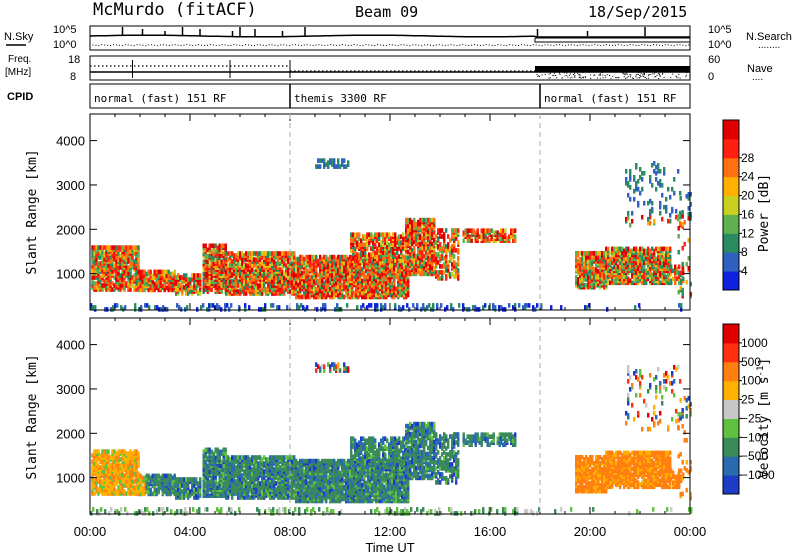  Describe the element at coordinates (731, 130) in the screenshot. I see `colorbar-swatch` at that location.